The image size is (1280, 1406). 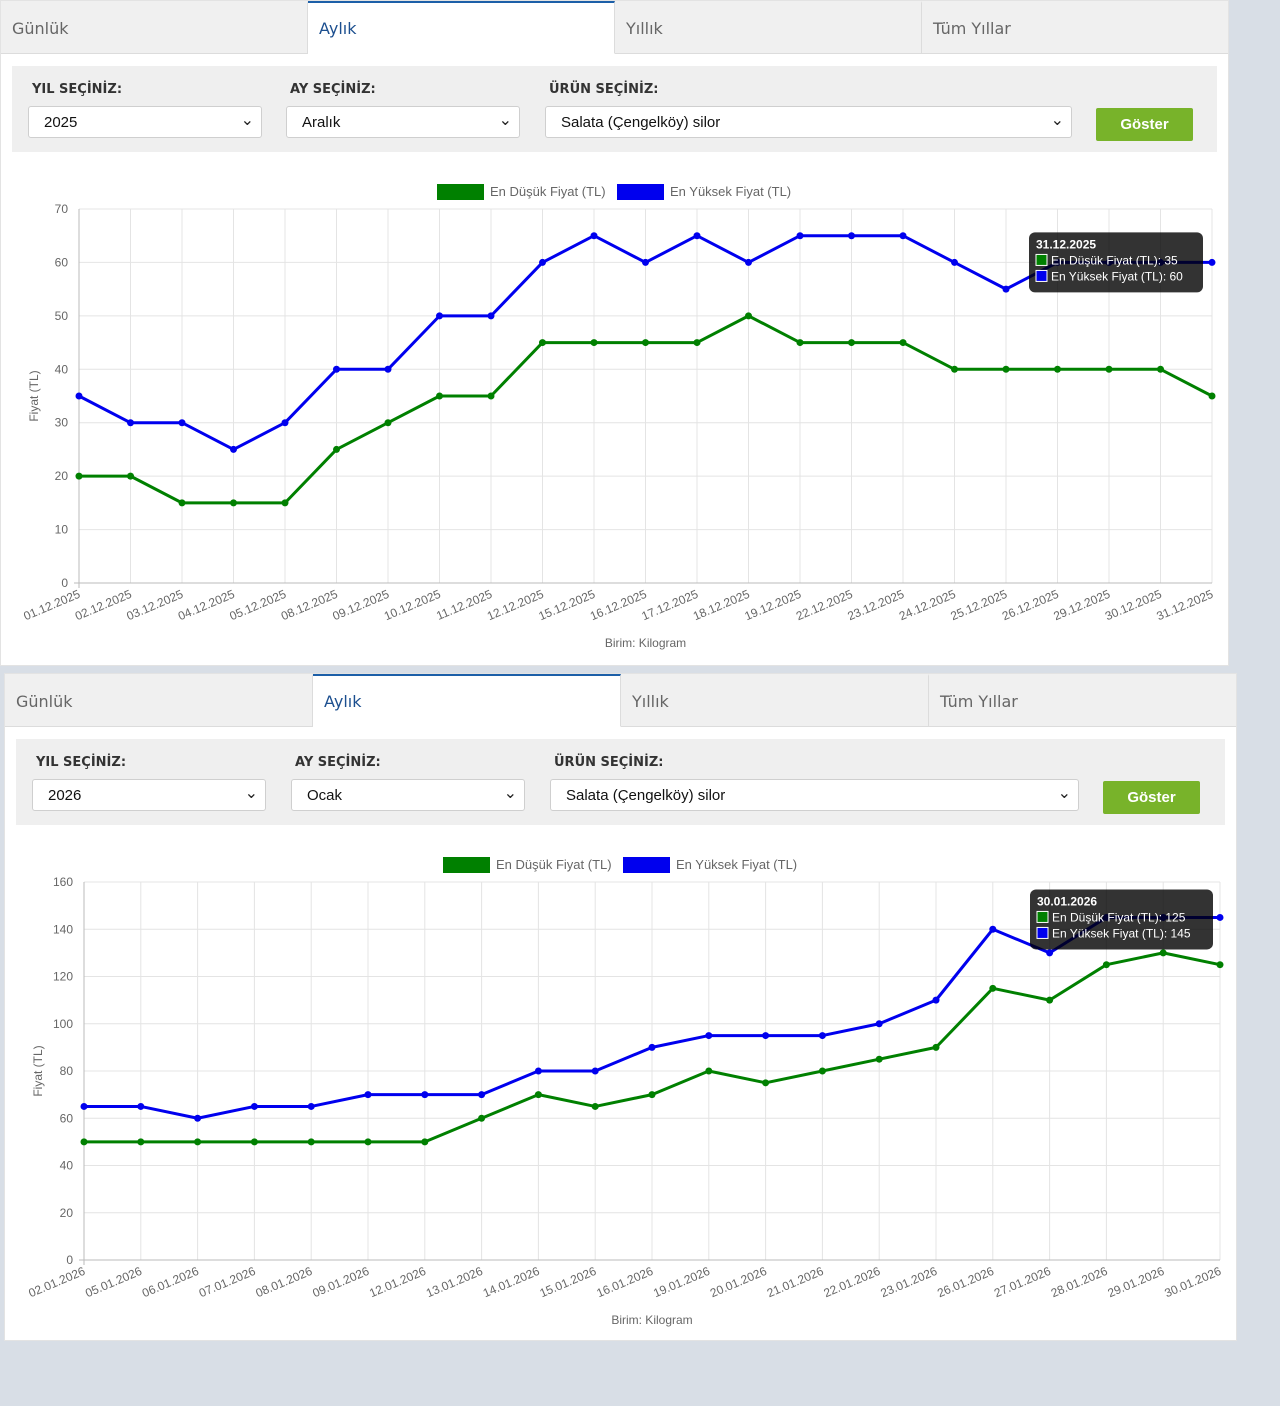 What do you see at coordinates (403, 122) in the screenshot?
I see `month-select: Aralık ⌄` at bounding box center [403, 122].